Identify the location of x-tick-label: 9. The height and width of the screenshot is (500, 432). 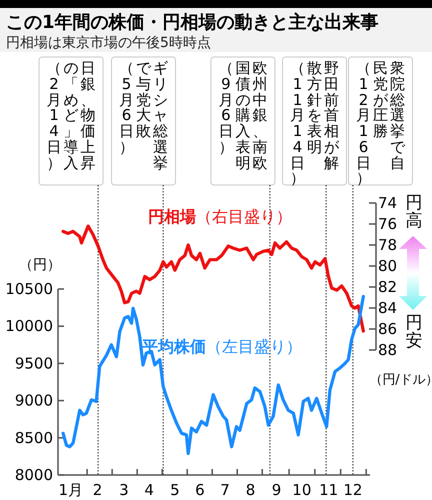
(277, 490).